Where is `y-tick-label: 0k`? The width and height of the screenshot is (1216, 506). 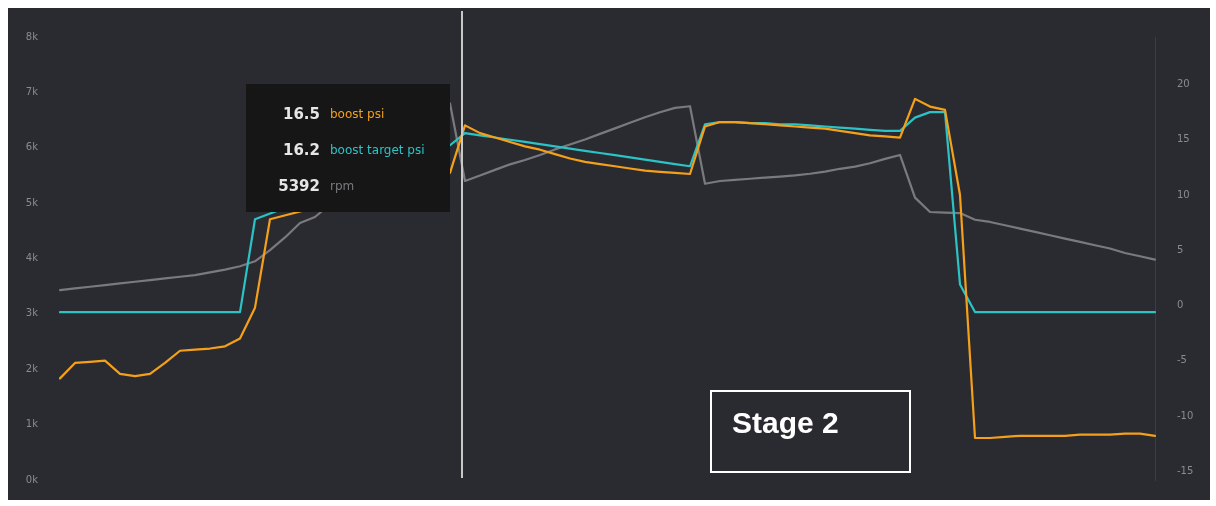
y-tick-label: 0k is located at coordinates (32, 479).